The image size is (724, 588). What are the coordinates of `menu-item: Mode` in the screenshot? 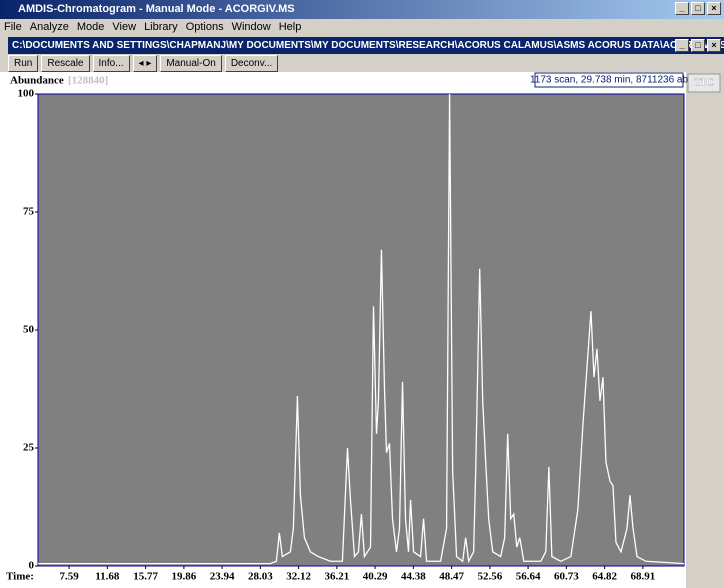 It's located at (90, 27).